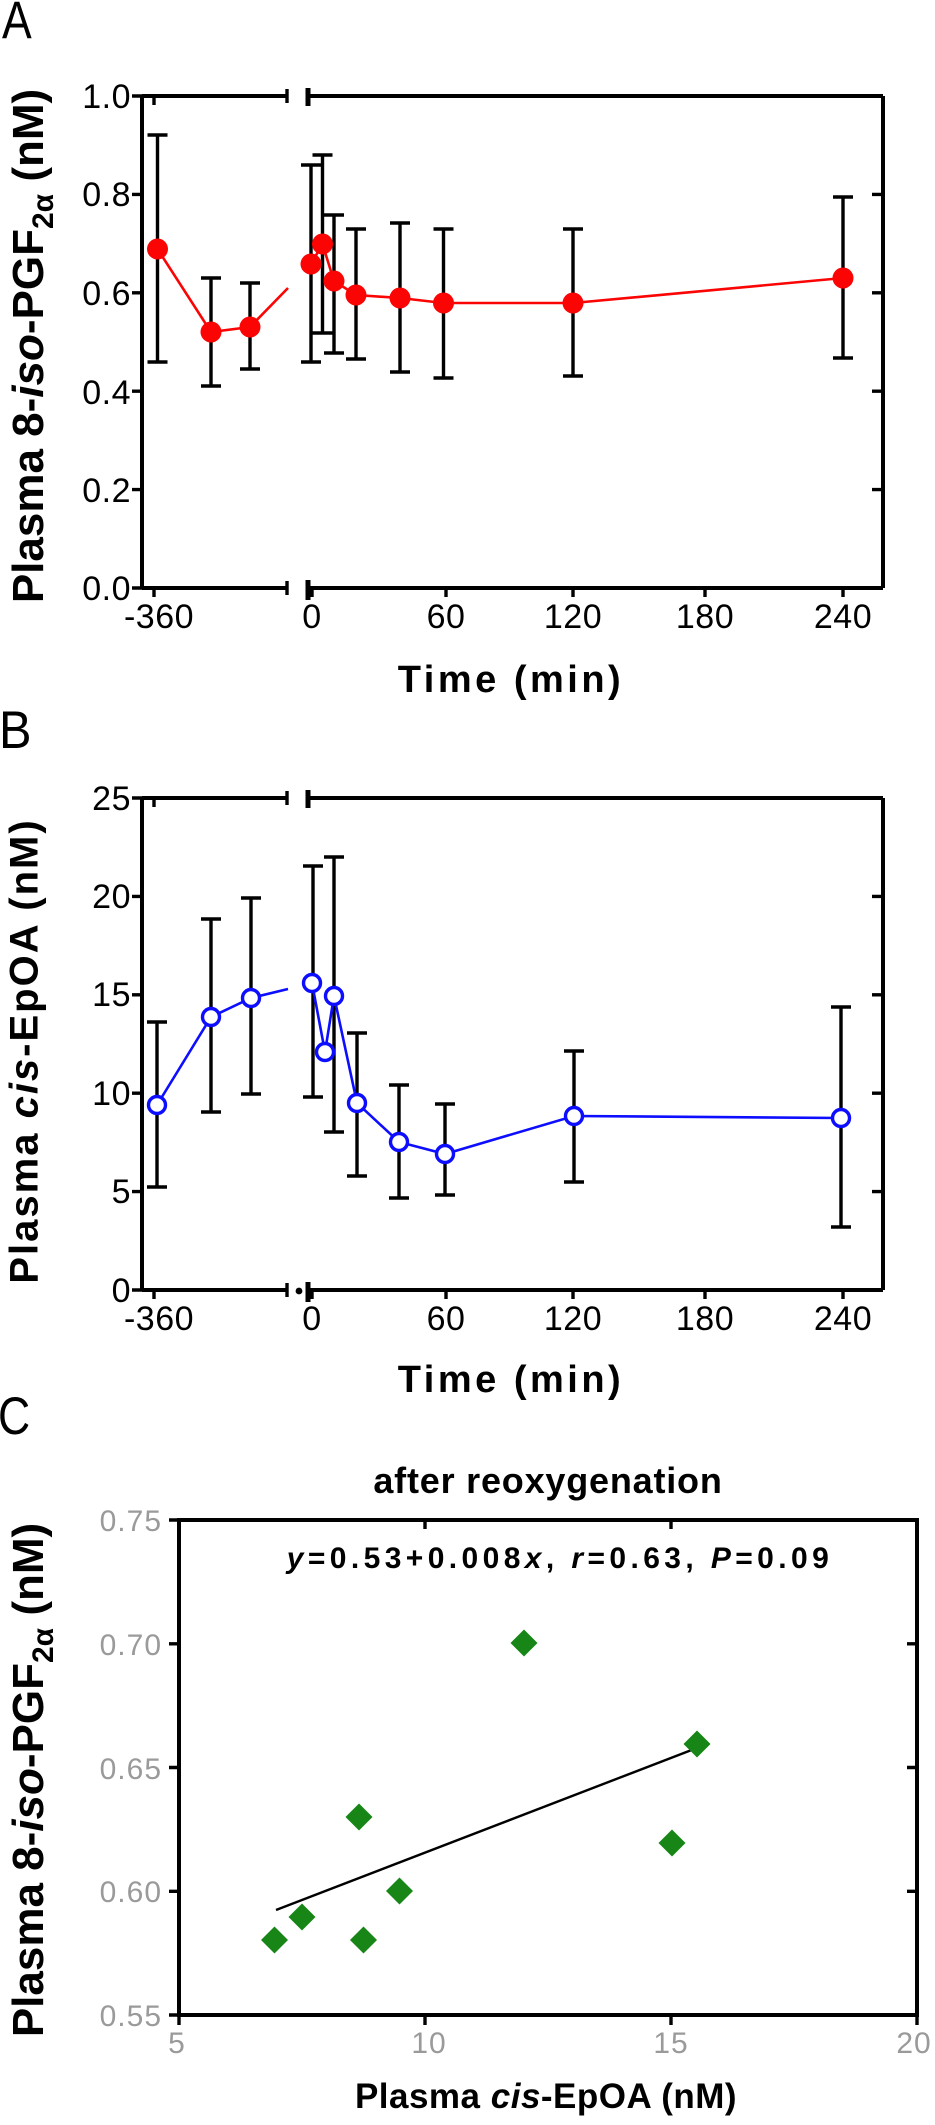  I want to click on svg-text: 0.70, so click(131, 1645).